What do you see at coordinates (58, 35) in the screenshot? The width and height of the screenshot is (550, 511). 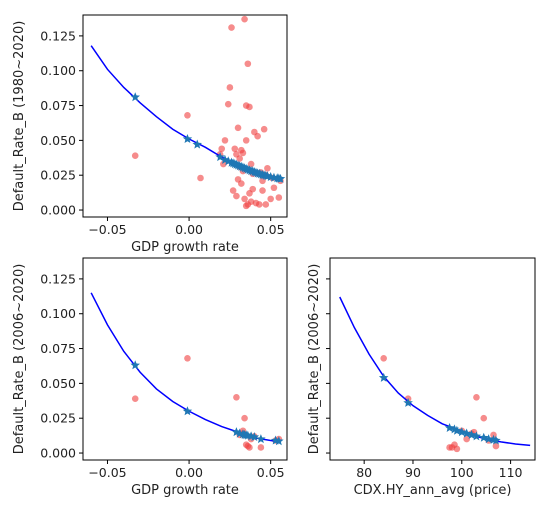 I see `chart-0-y-tick-label: 0.125` at bounding box center [58, 35].